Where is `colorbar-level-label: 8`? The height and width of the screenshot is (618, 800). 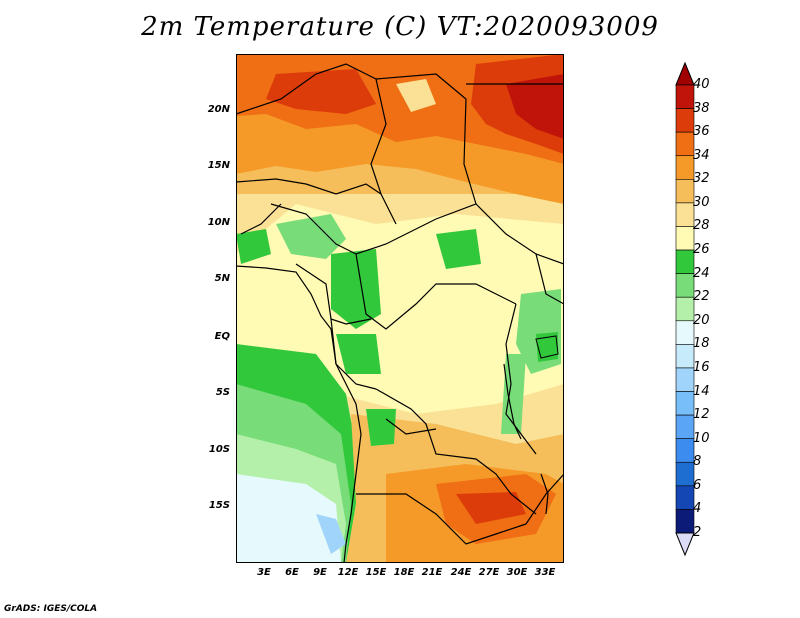 colorbar-level-label: 8 is located at coordinates (697, 462).